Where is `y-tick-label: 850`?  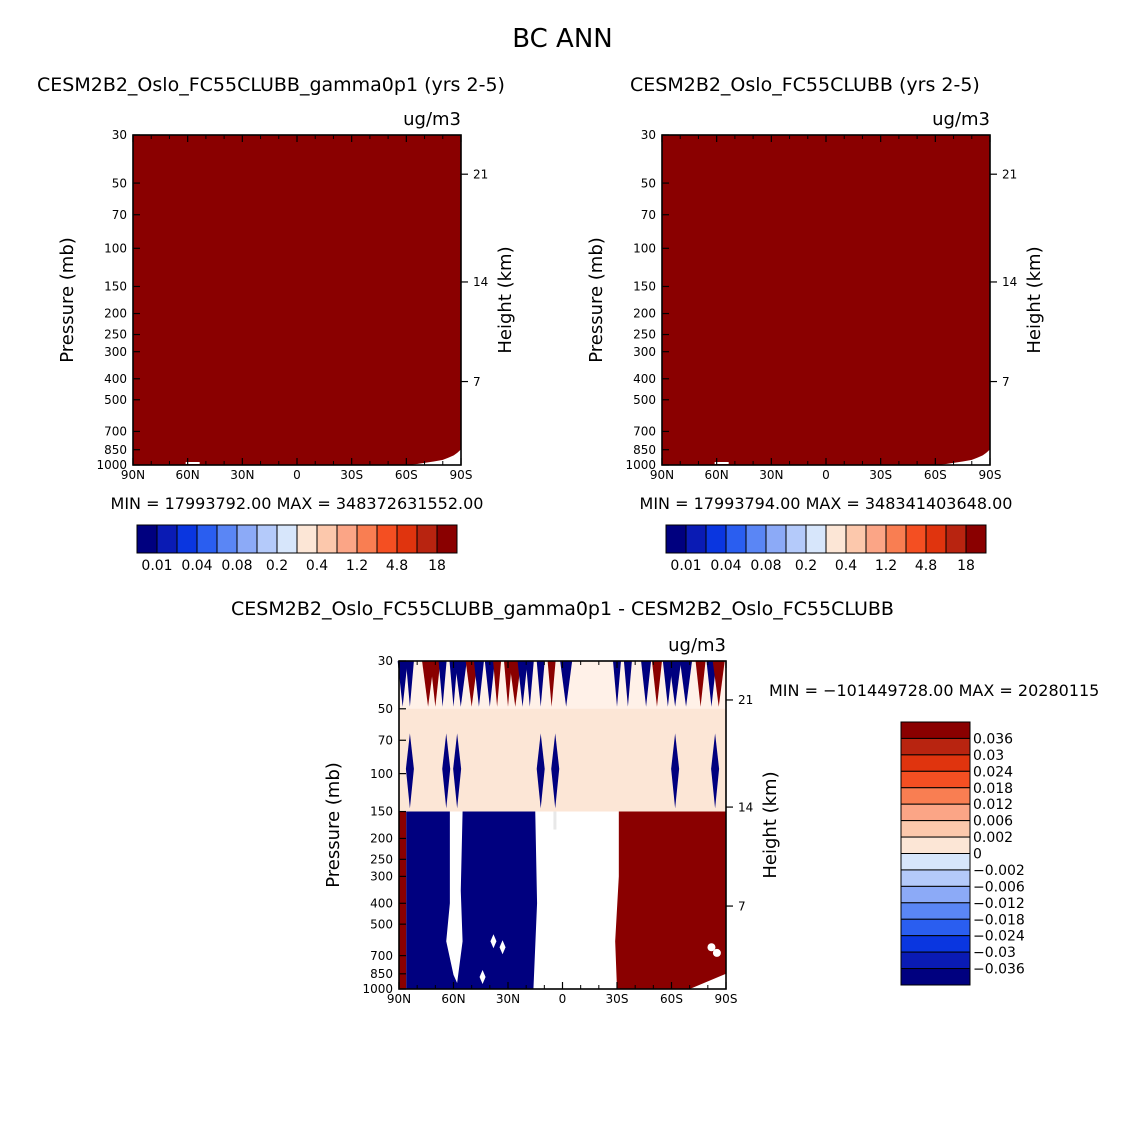
y-tick-label: 850 is located at coordinates (644, 450).